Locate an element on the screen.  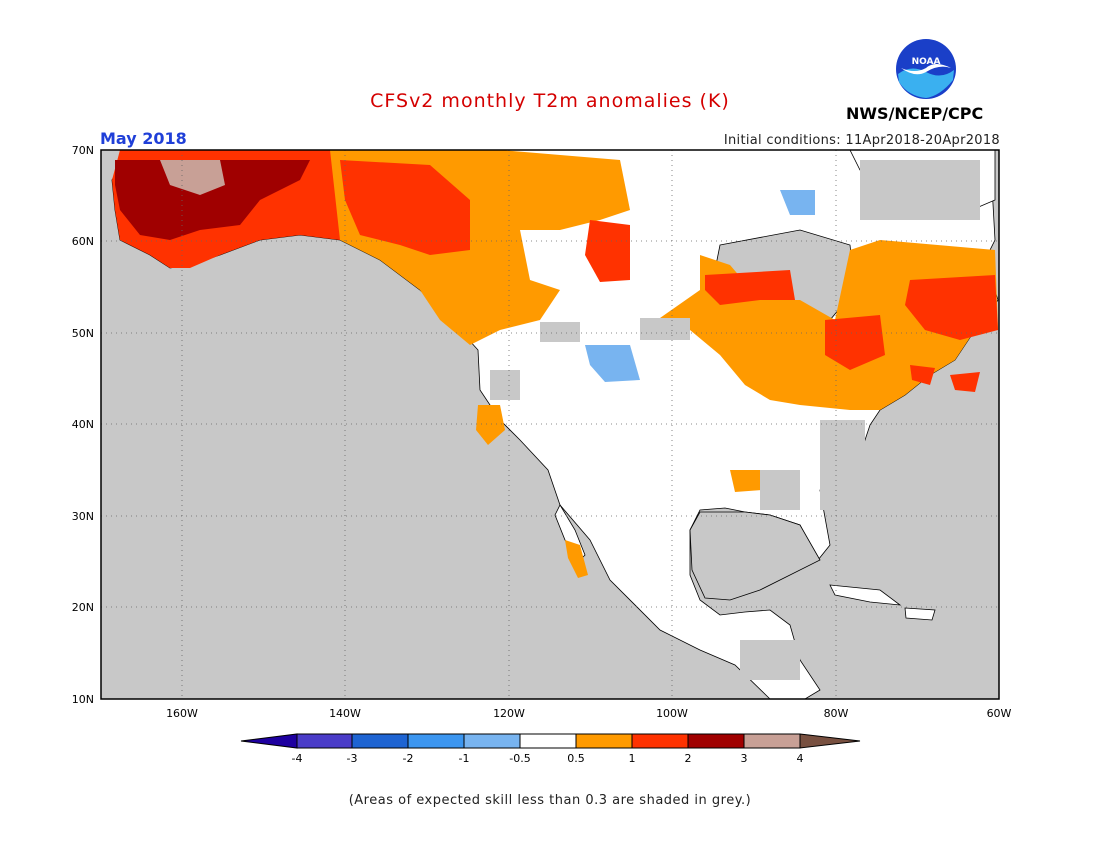
gulf-of-mexico is located at coordinates (755, 556).